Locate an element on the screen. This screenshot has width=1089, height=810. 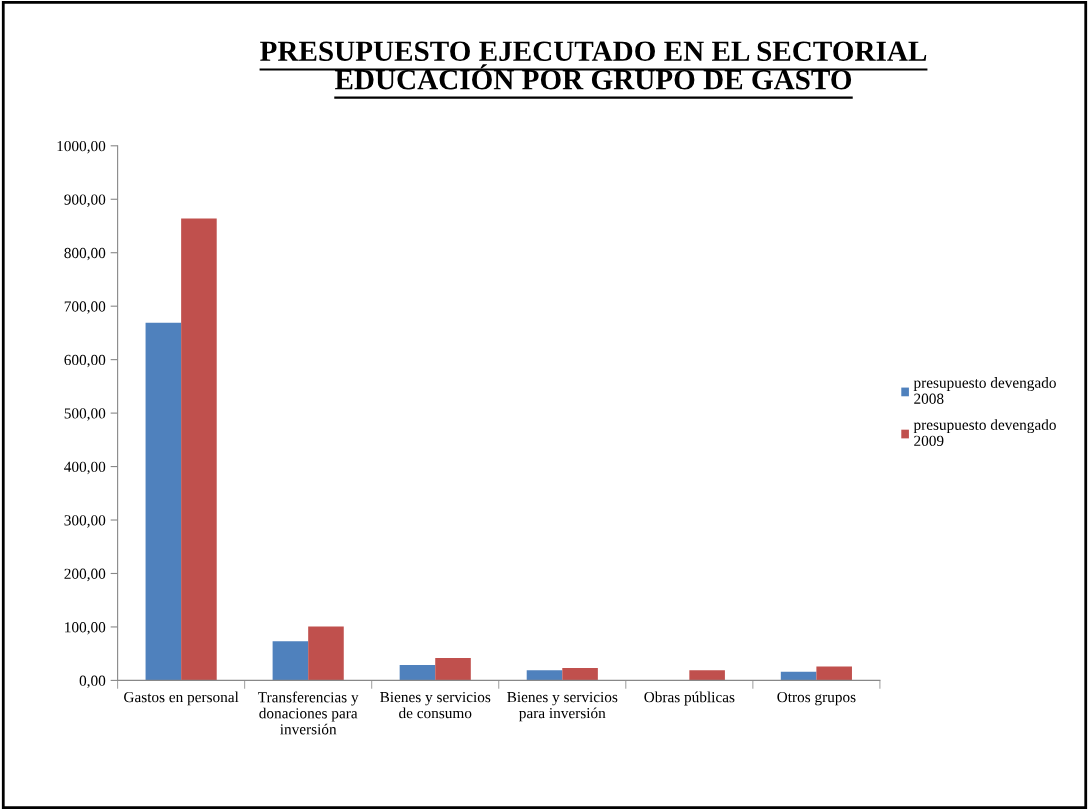
chart-title: PRESUPUESTO EJECUTADO EN EL SECTORIAL EDUCACIÓN POR GRUPO DE GASTO is located at coordinates (593, 65).